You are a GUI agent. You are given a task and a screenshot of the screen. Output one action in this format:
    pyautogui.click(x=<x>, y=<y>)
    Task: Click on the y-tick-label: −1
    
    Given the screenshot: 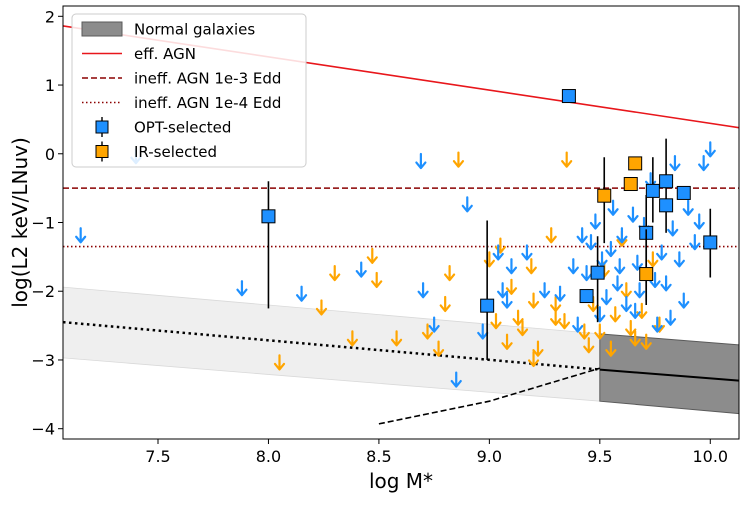 What is the action you would take?
    pyautogui.click(x=43, y=223)
    